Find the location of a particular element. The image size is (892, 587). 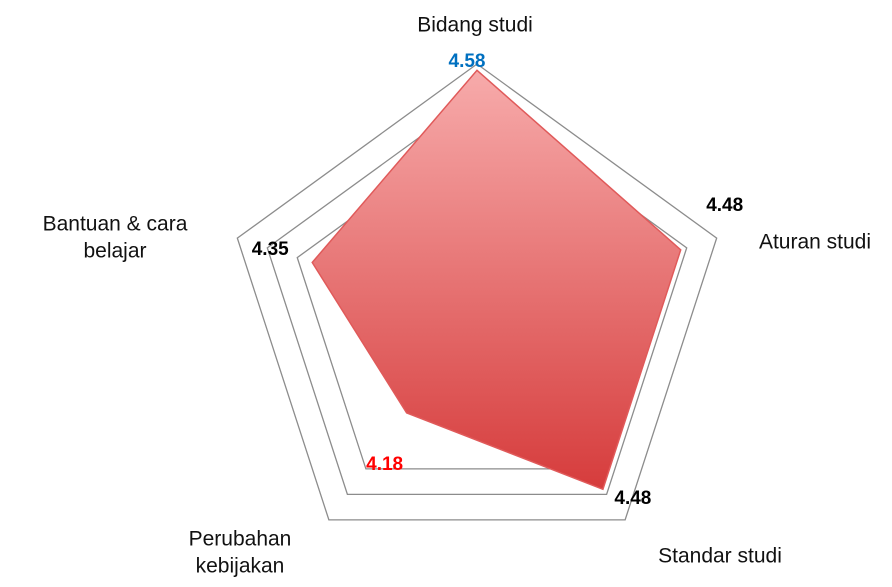

value-label: 4.18 is located at coordinates (385, 464).